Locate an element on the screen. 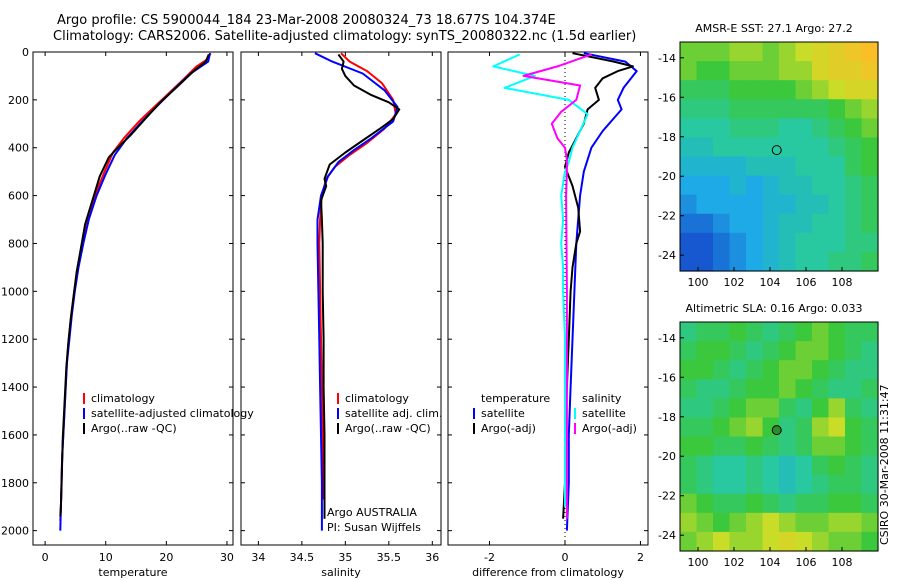  salinity-legend-label: Argo(..raw -QC) is located at coordinates (388, 428).